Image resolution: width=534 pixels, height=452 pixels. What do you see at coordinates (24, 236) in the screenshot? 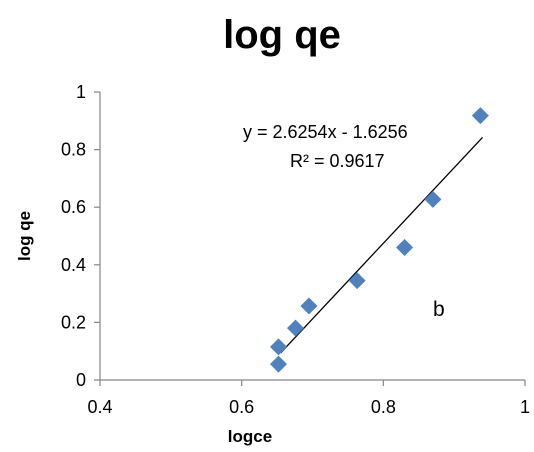
I see `y-axis-label: log qe` at bounding box center [24, 236].